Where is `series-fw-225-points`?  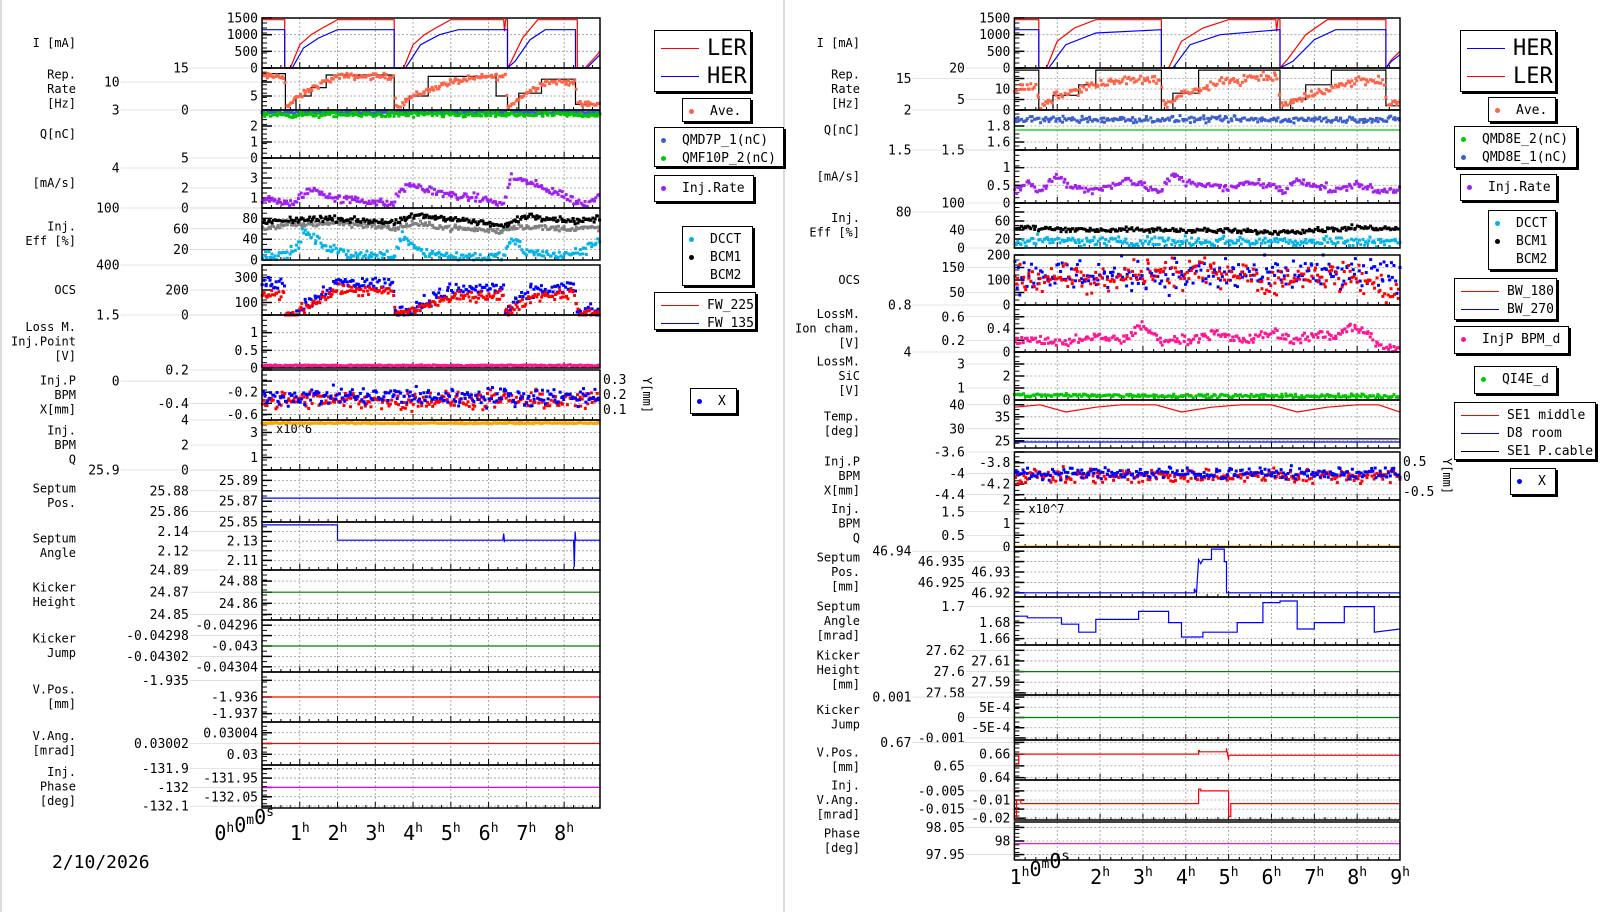 series-fw-225-points is located at coordinates (430, 299).